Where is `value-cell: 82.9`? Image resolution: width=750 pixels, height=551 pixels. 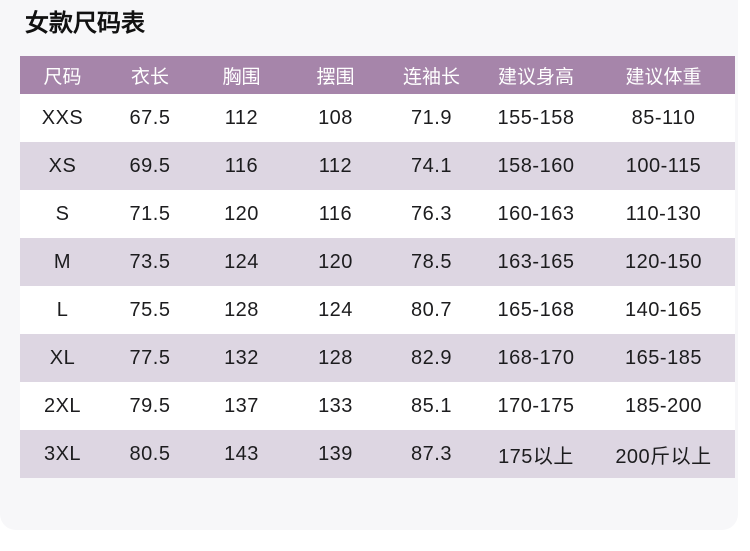 value-cell: 82.9 is located at coordinates (431, 357).